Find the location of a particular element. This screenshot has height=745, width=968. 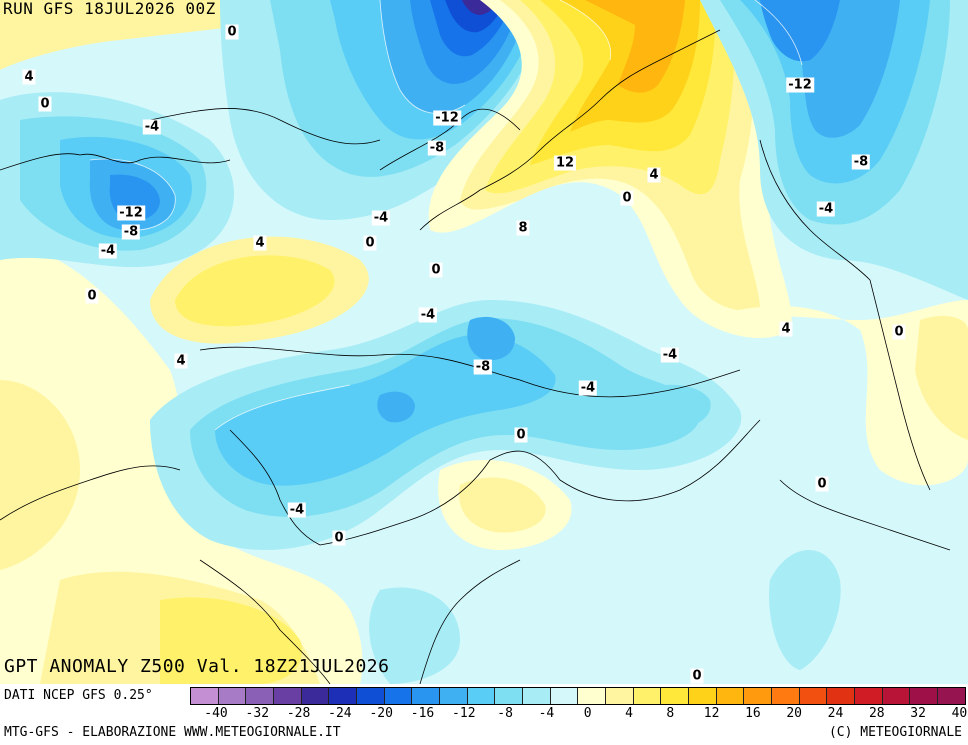

legend-tick-label: -8 is located at coordinates (505, 713).